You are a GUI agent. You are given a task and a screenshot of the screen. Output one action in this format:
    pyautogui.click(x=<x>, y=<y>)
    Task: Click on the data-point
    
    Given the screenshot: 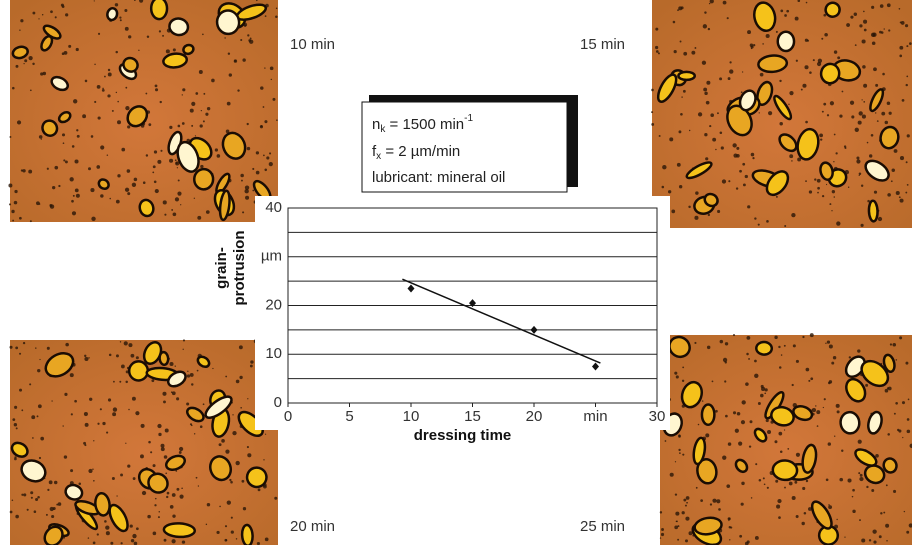 What is the action you would take?
    pyautogui.click(x=534, y=329)
    